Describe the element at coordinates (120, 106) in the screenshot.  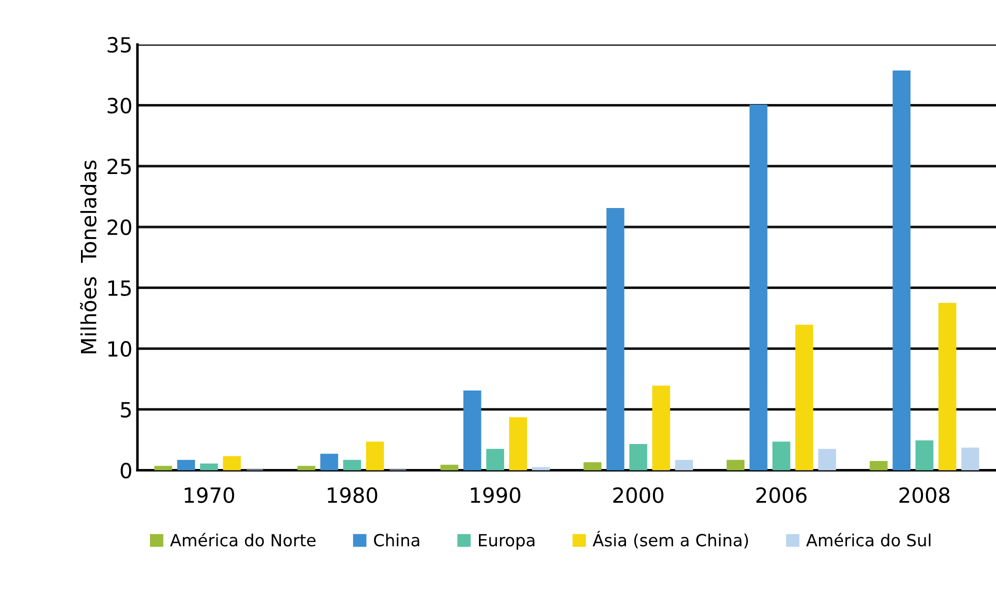
I see `y-tick-label: 30` at that location.